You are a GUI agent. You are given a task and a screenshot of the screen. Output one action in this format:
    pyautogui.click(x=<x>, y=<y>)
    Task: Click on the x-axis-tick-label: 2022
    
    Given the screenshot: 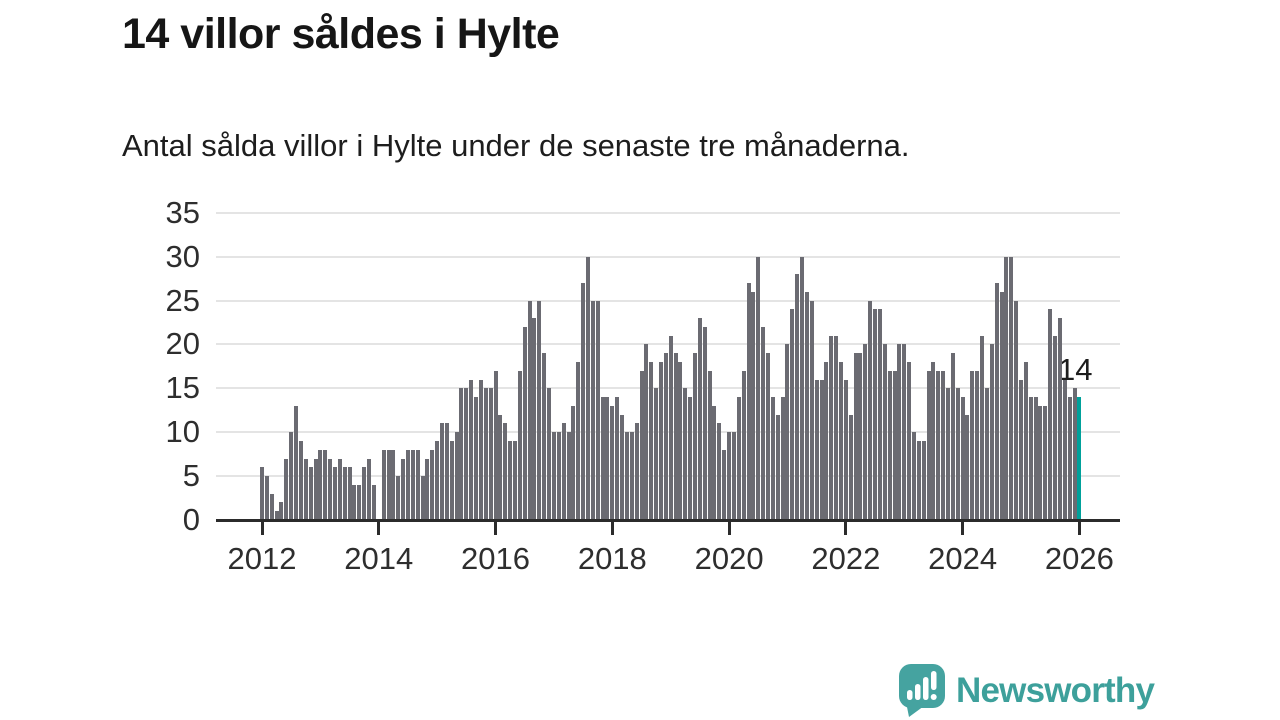 What is the action you would take?
    pyautogui.click(x=846, y=558)
    